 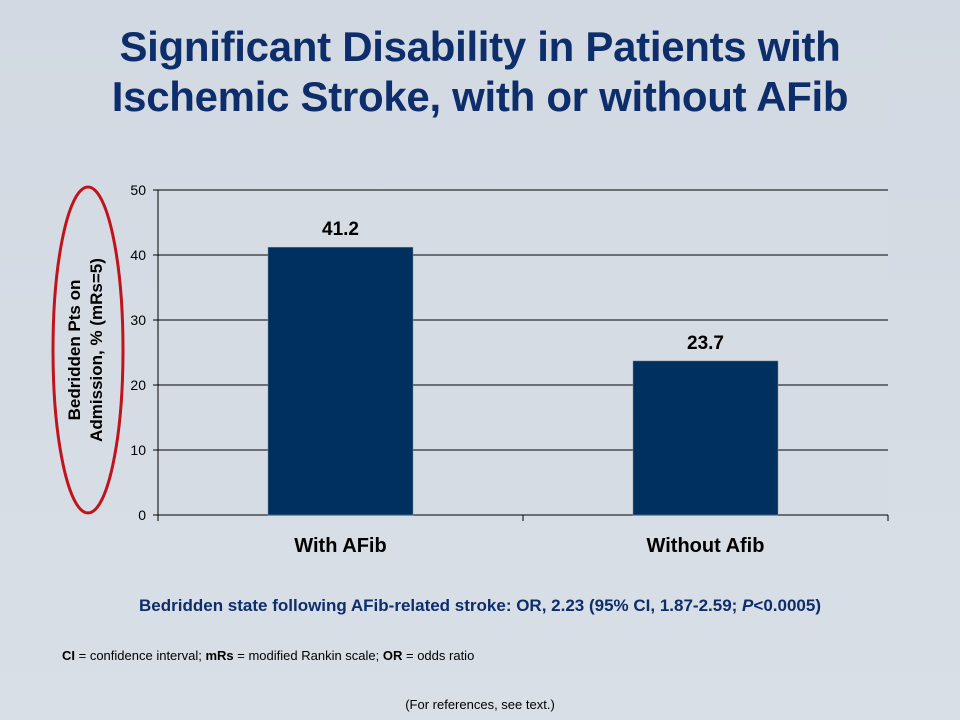 I want to click on abbr-term-or: OR, so click(x=392, y=655).